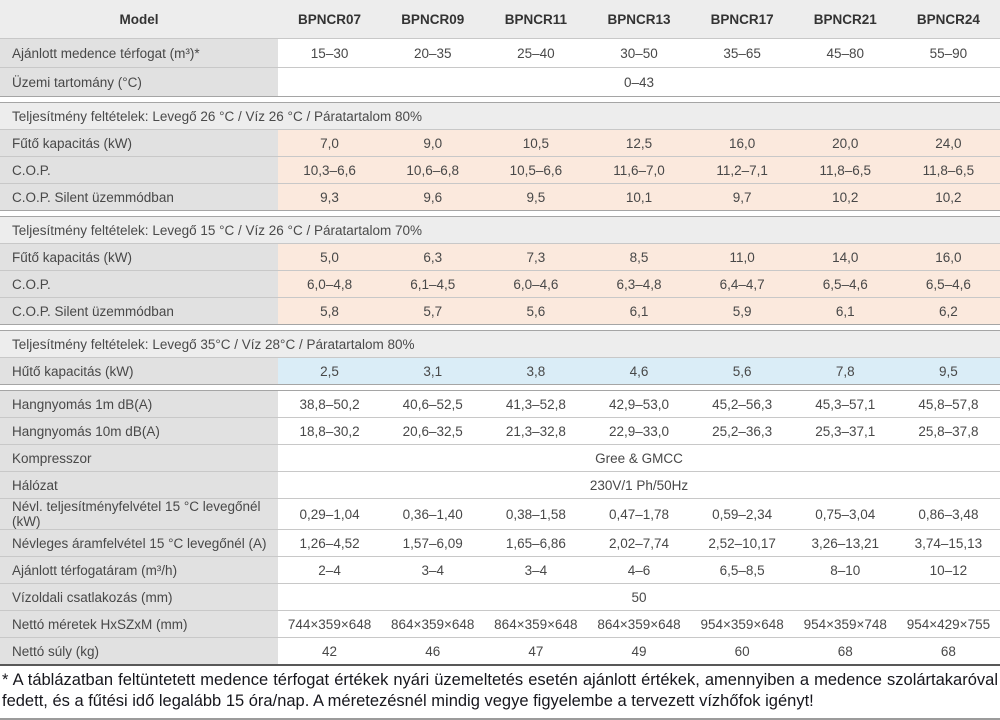 Image resolution: width=1000 pixels, height=720 pixels. Describe the element at coordinates (948, 651) in the screenshot. I see `value-cell: 68` at that location.